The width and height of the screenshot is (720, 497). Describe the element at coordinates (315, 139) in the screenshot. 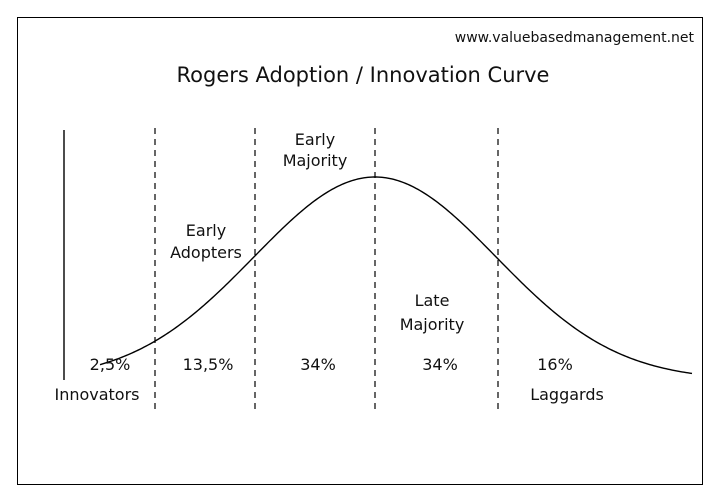

I see `label-early-majority-line1: Early` at that location.